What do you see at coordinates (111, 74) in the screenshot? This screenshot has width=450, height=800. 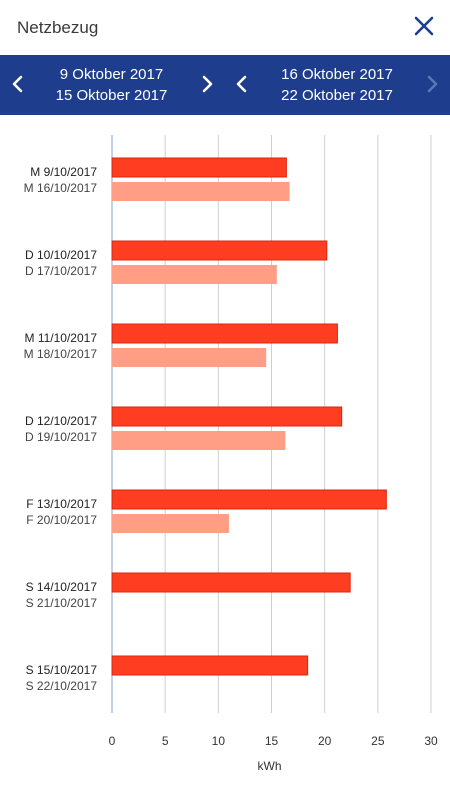 I see `period-a-start: 9 Oktober 2017` at bounding box center [111, 74].